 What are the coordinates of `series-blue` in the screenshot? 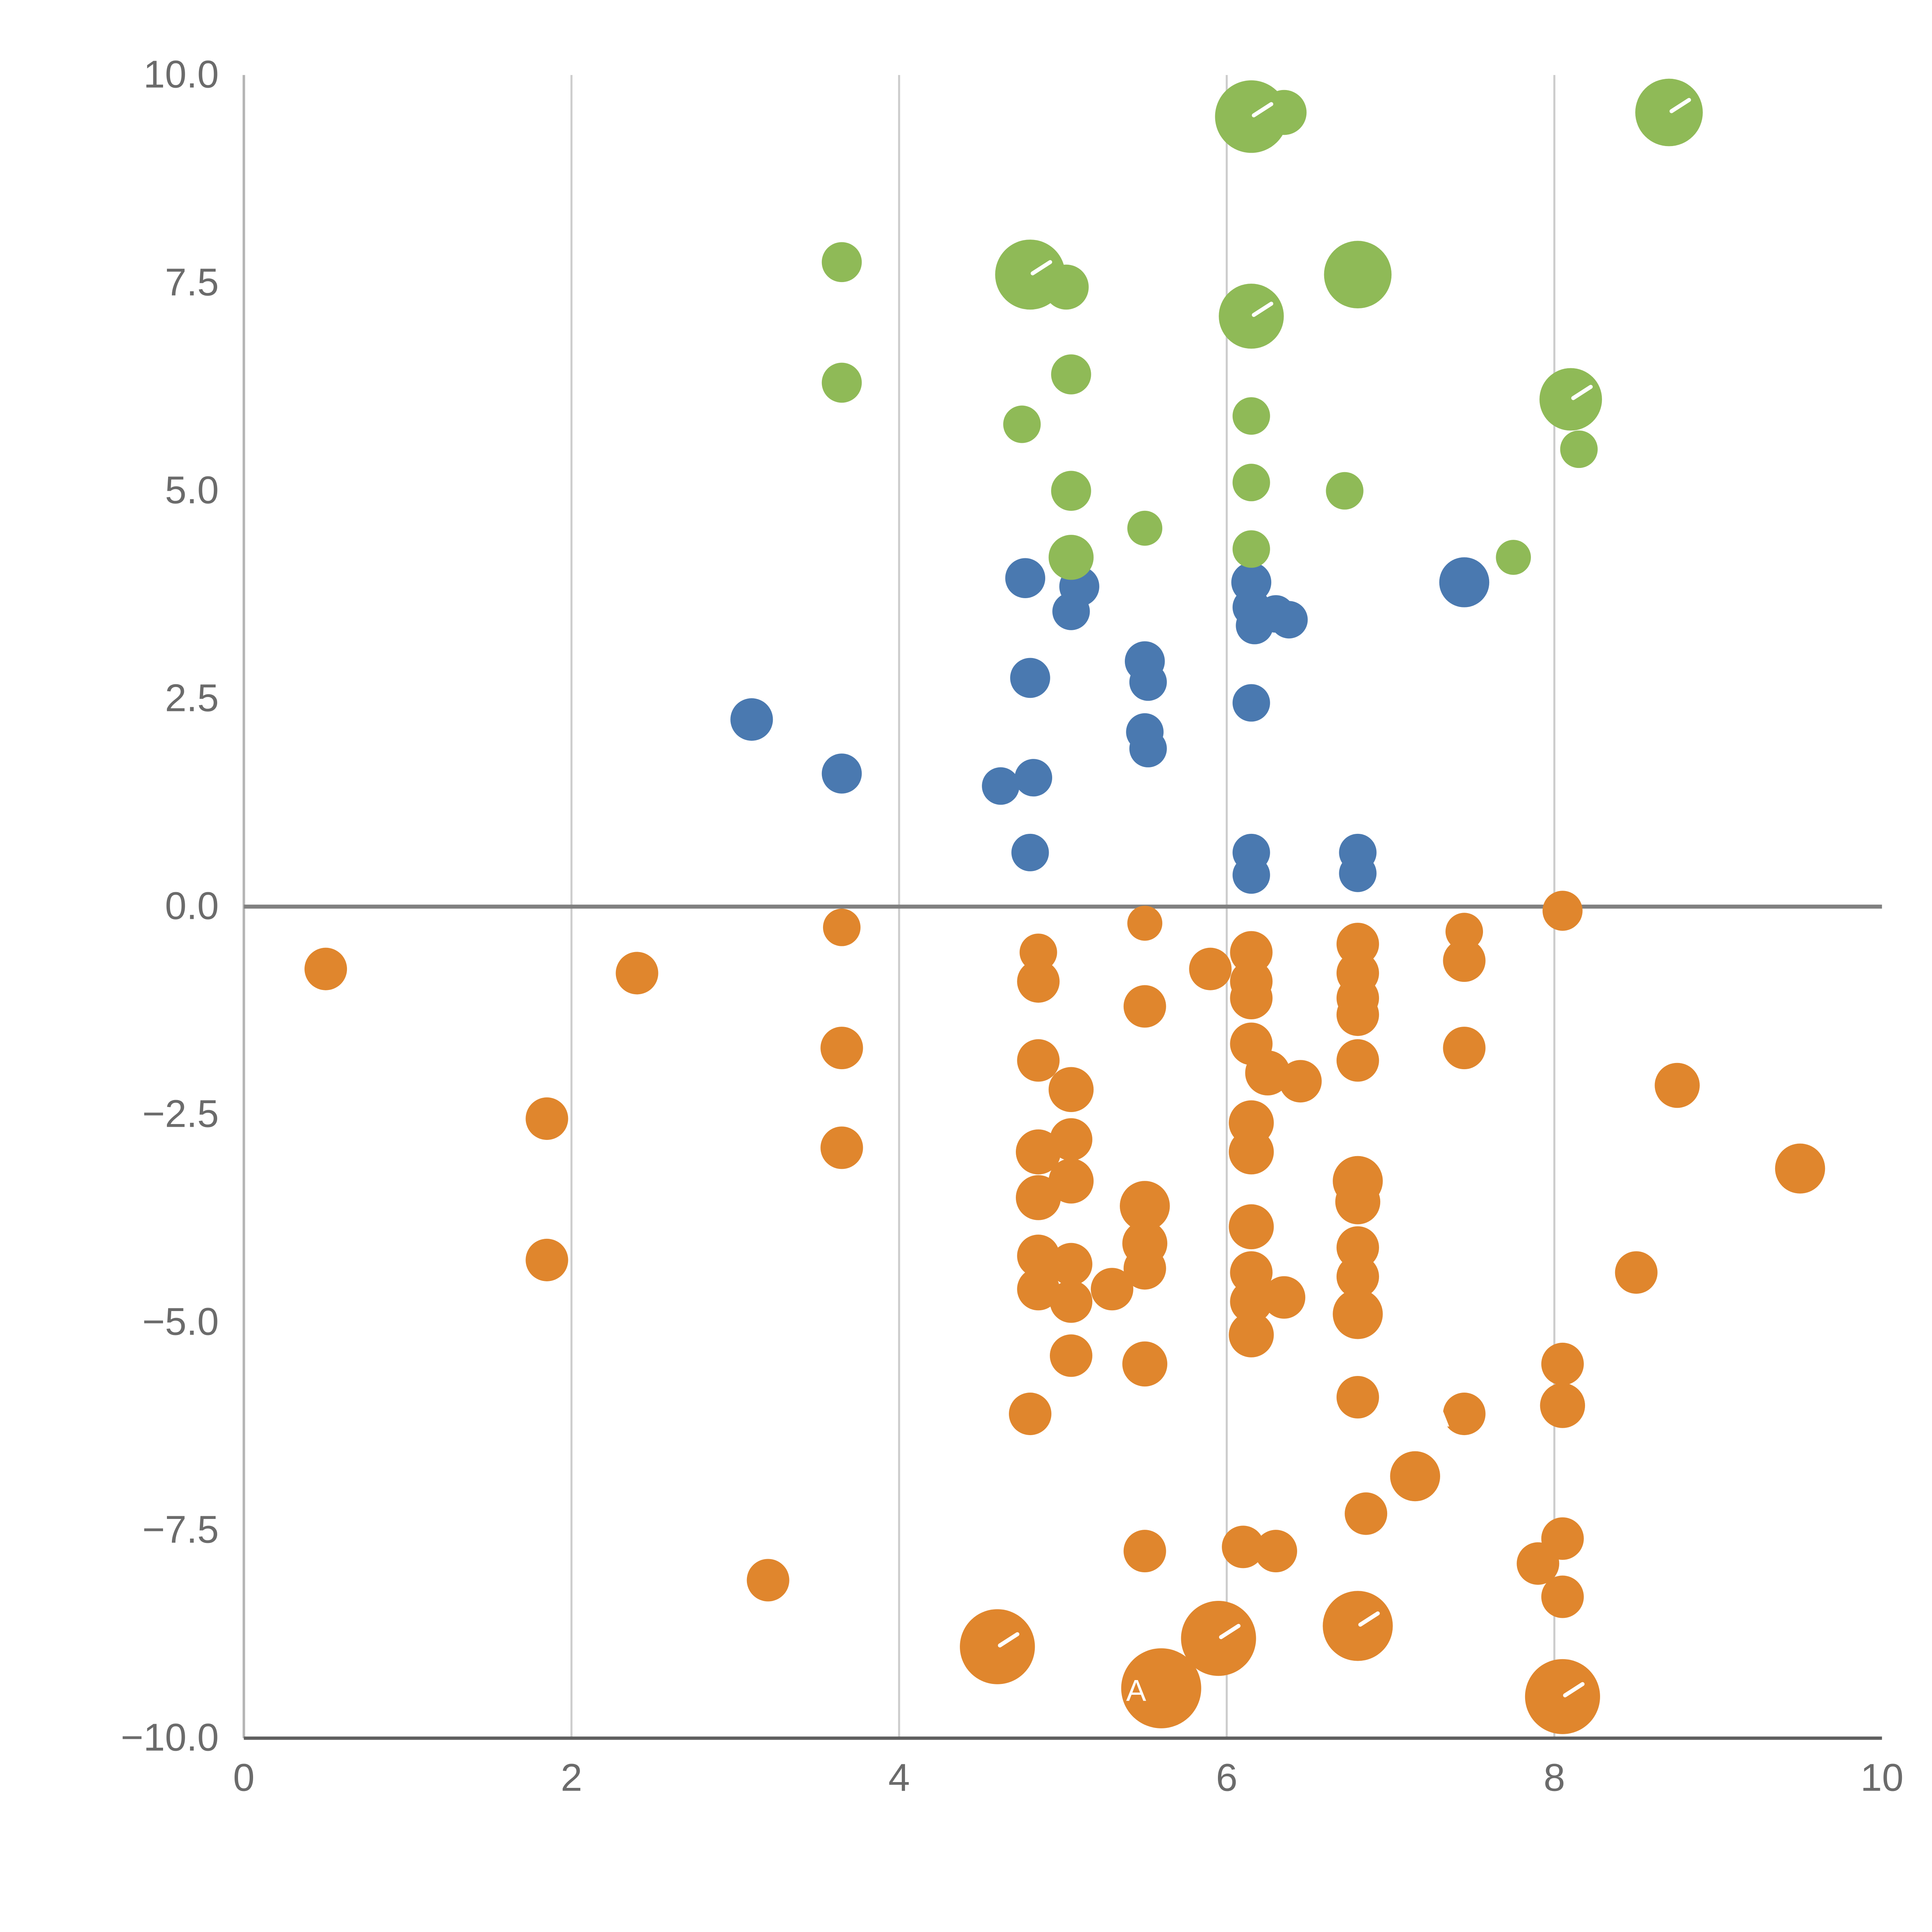 It's located at (1110, 726).